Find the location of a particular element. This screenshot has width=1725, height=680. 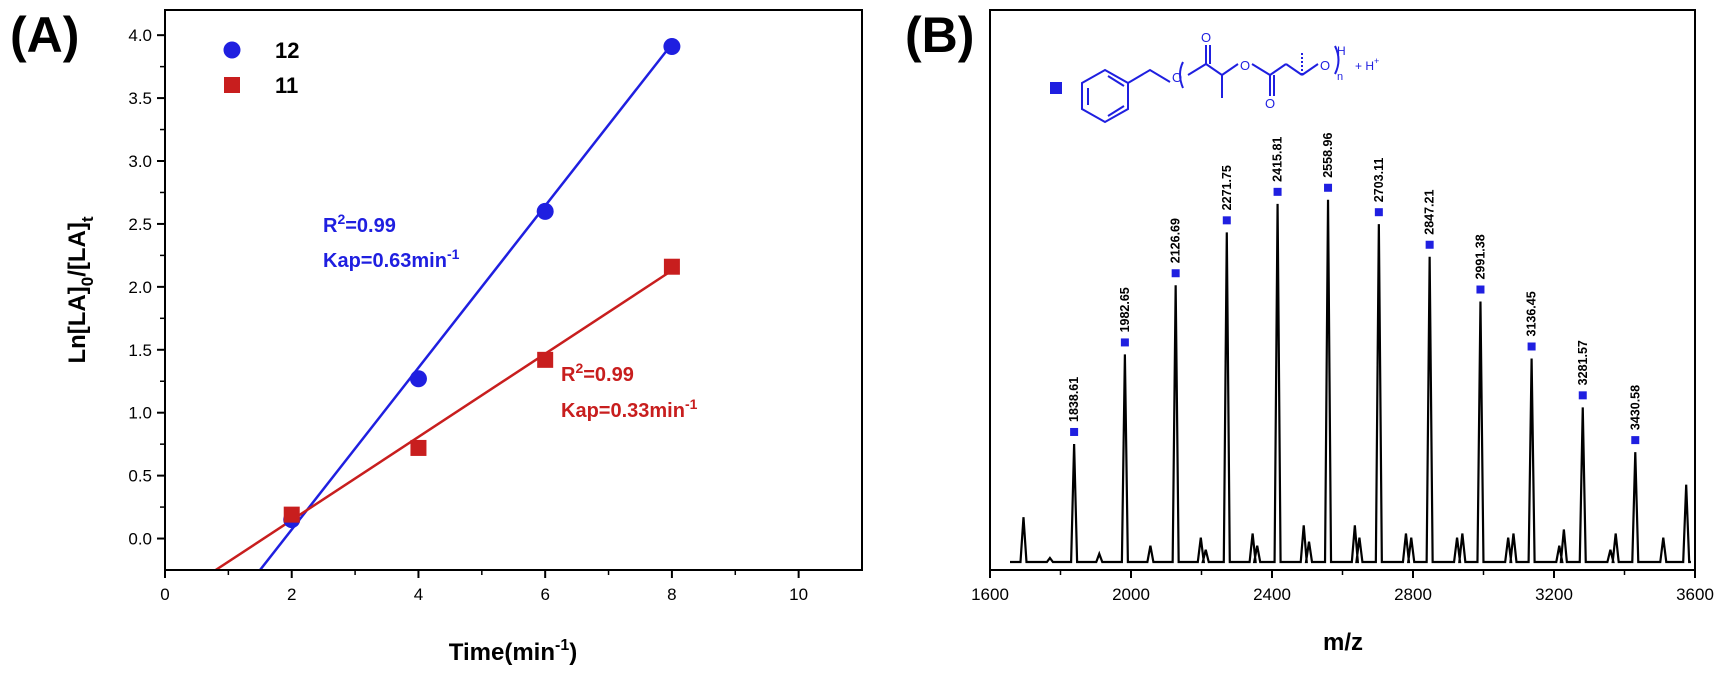

legend-marker-peg is located at coordinates (1056, 88).